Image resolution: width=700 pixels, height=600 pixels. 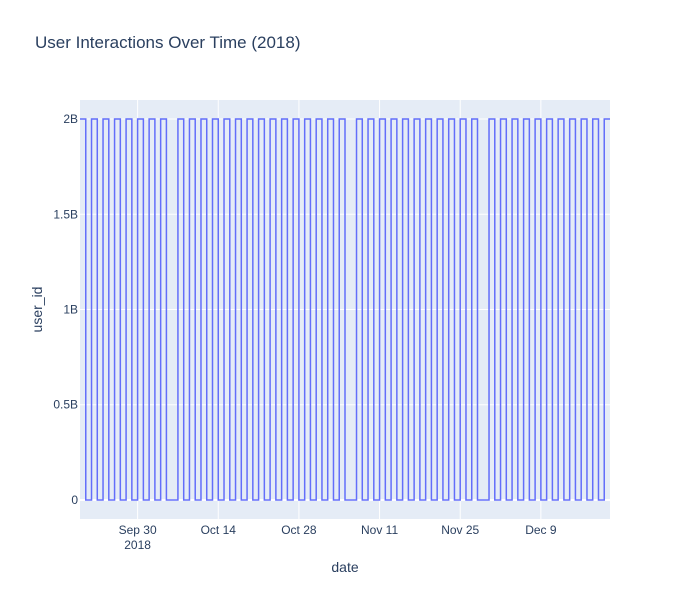 I want to click on x-tick-label: Sep 30, so click(x=138, y=530).